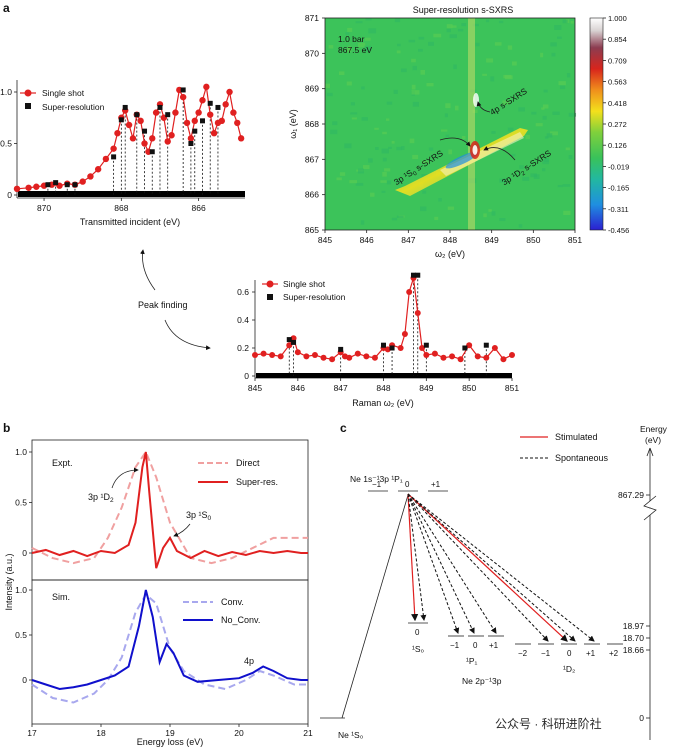 The image size is (685, 750). Describe the element at coordinates (569, 669) in the screenshot. I see `c-d2-label: ¹D₂` at that location.